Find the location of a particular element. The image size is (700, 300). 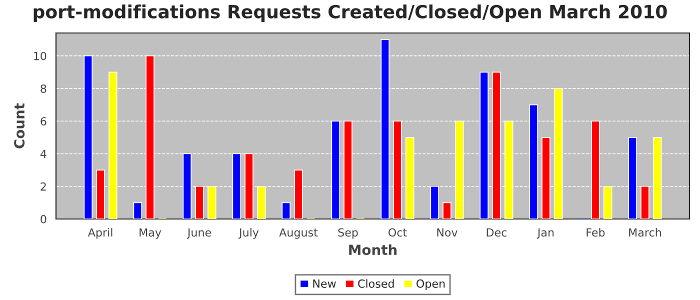

legend-label: New is located at coordinates (324, 284).